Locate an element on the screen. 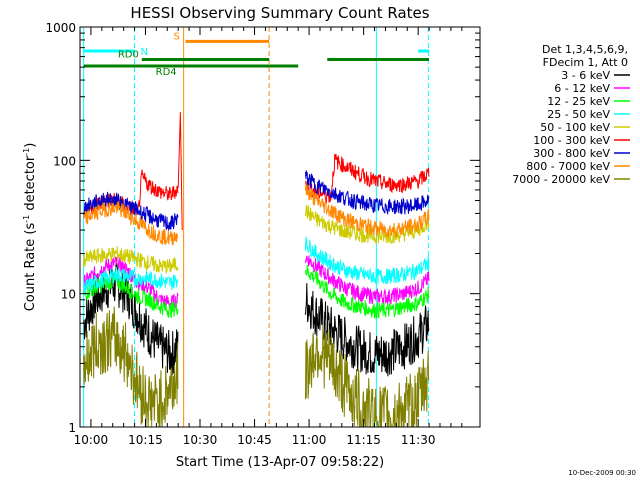  series-line-8-seg1 is located at coordinates (131, 366).